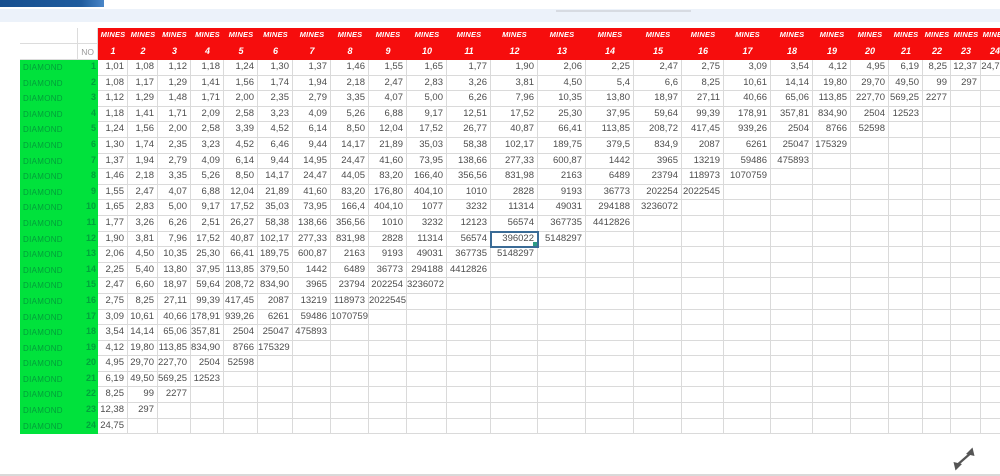  Describe the element at coordinates (610, 177) in the screenshot. I see `table-cell: 6489` at that location.